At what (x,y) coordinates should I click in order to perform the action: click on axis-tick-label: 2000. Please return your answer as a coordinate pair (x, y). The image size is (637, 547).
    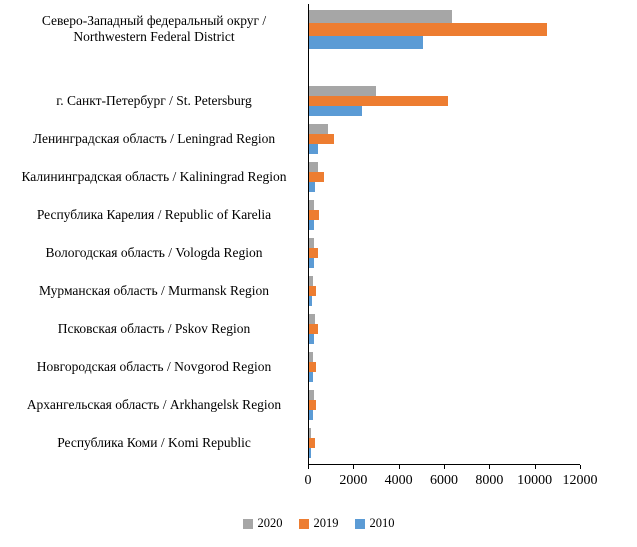
    Looking at the image, I should click on (353, 480).